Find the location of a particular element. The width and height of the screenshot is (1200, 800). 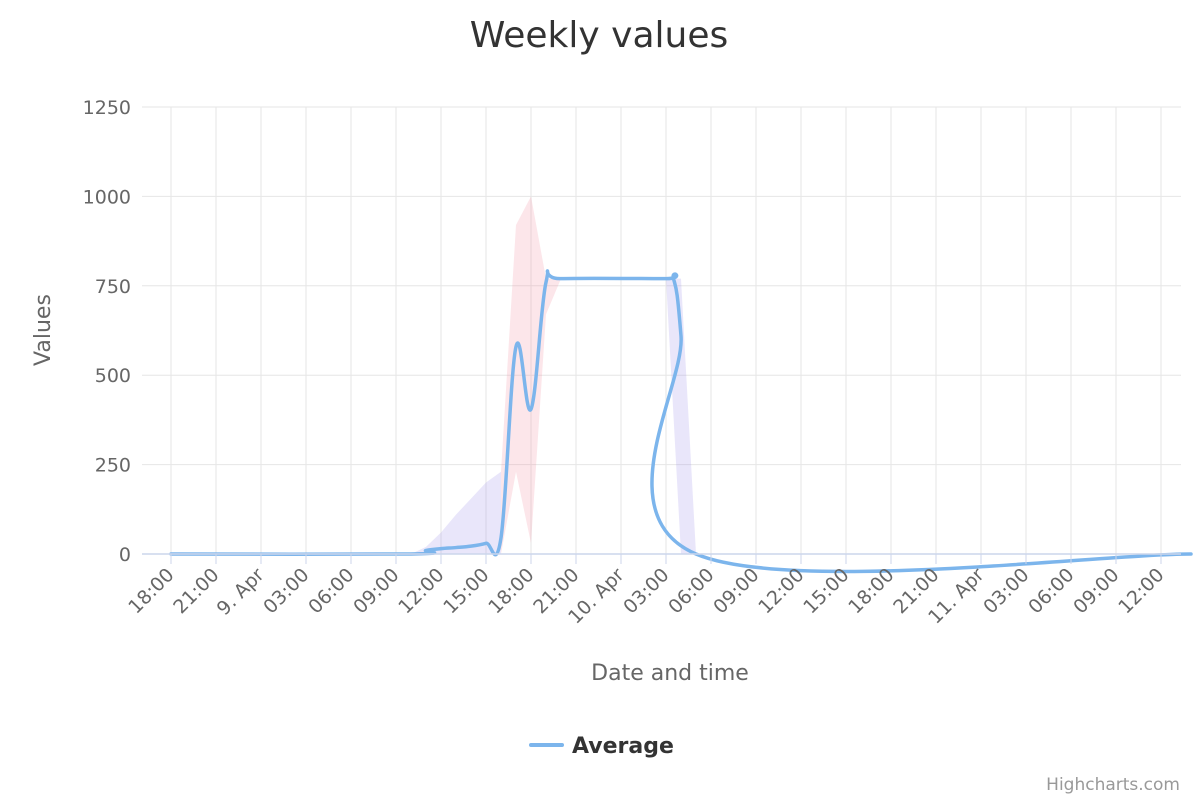

y-tick-label: 250 is located at coordinates (113, 466).